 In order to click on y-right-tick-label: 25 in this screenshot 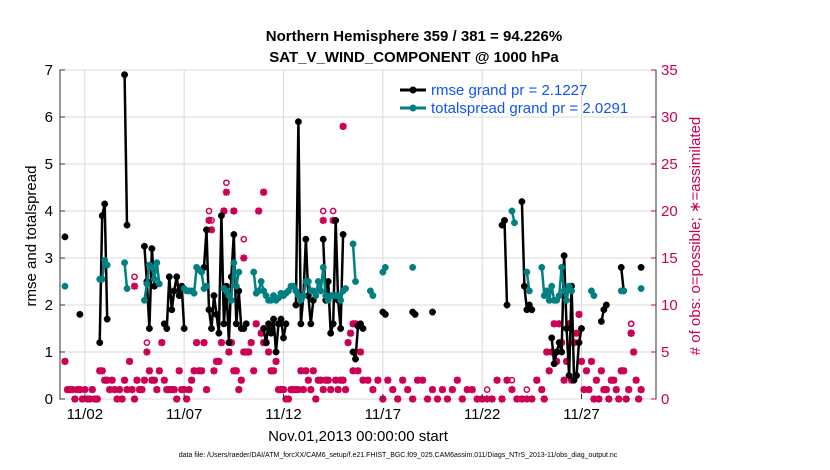, I will do `click(669, 164)`.